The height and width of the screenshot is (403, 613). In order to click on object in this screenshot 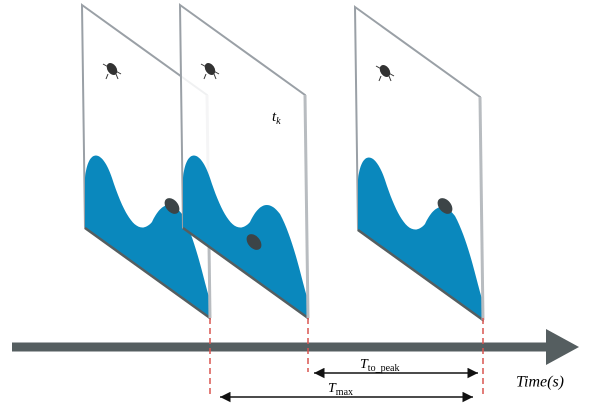, I will do `click(254, 242)`.